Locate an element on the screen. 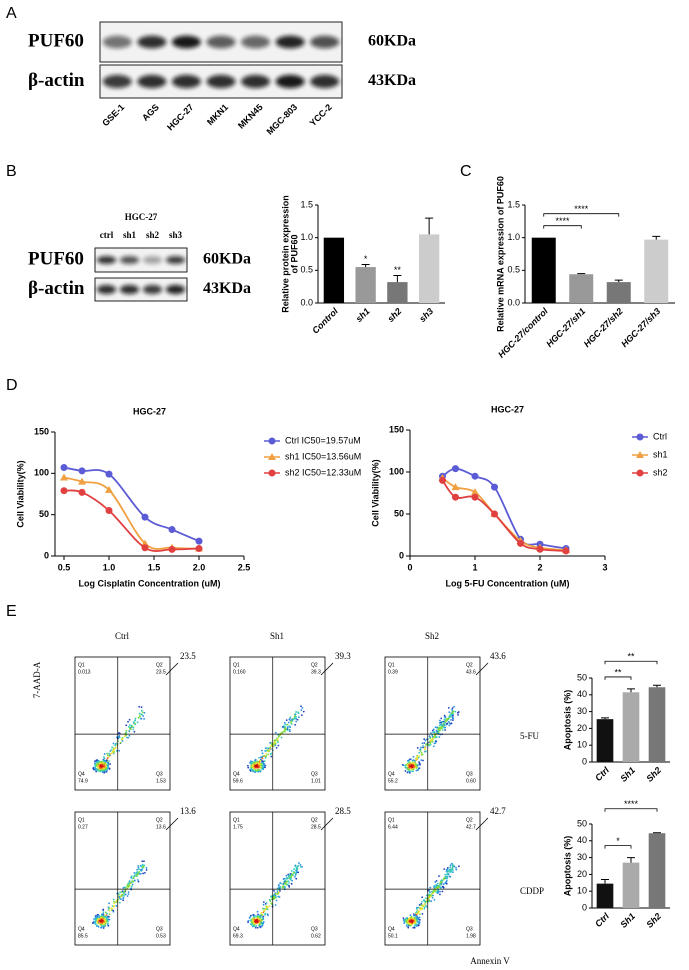 The width and height of the screenshot is (689, 970). quadrant-value: 43.6 is located at coordinates (471, 672).